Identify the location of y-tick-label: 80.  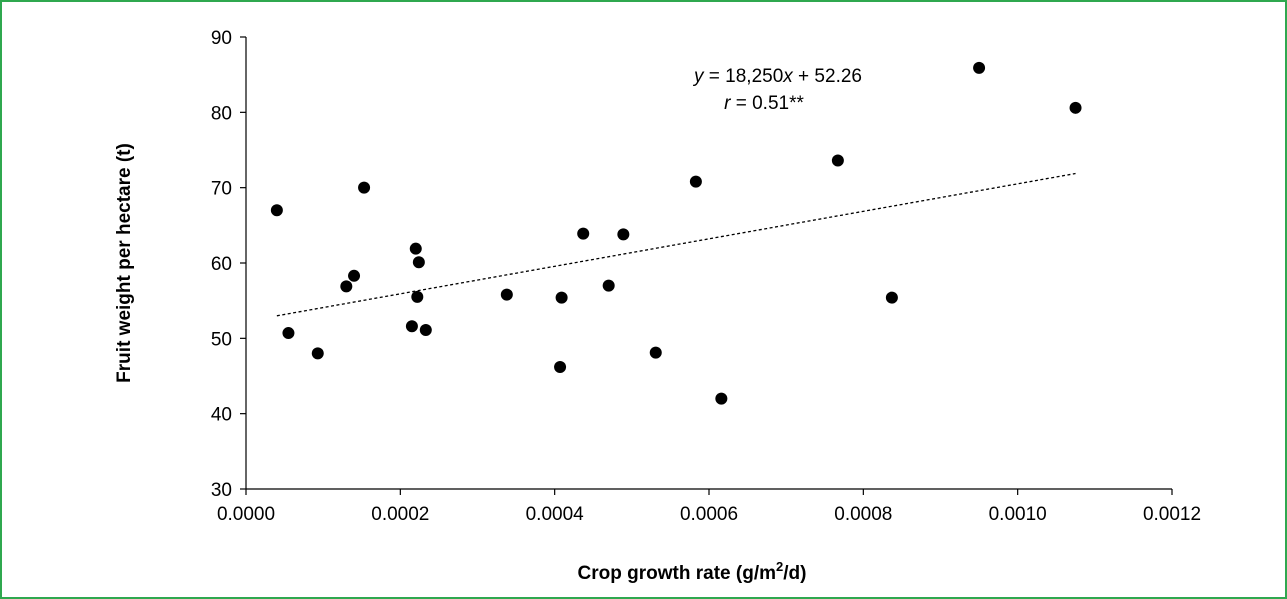
(221, 113).